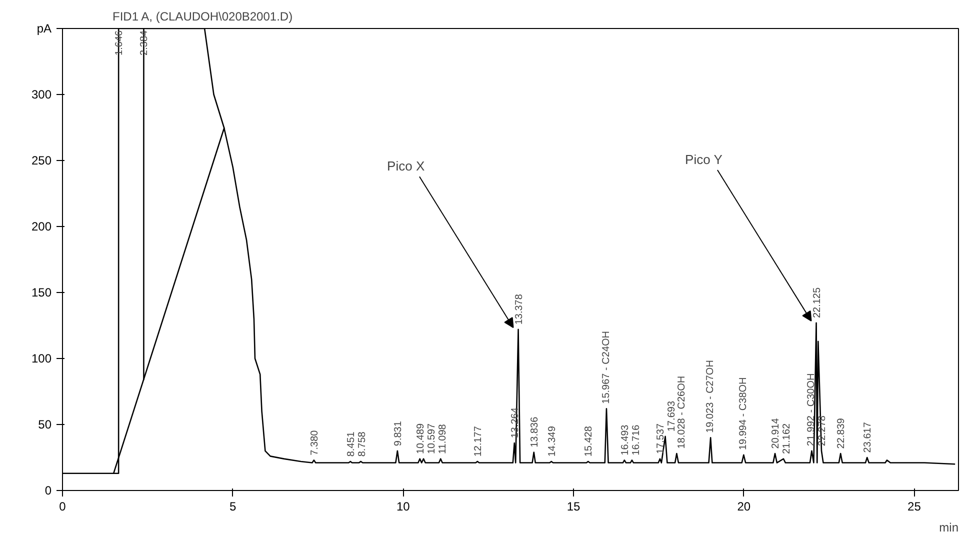 Image resolution: width=970 pixels, height=539 pixels. What do you see at coordinates (398, 433) in the screenshot?
I see `annotation: 9.831` at bounding box center [398, 433].